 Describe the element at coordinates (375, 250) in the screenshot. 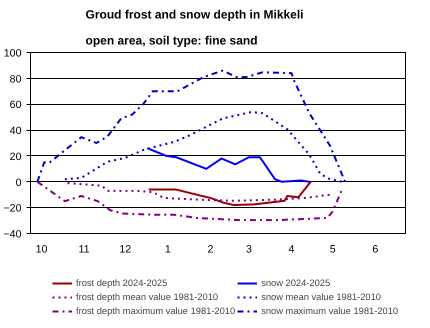

I see `x-tick-label: 6` at that location.